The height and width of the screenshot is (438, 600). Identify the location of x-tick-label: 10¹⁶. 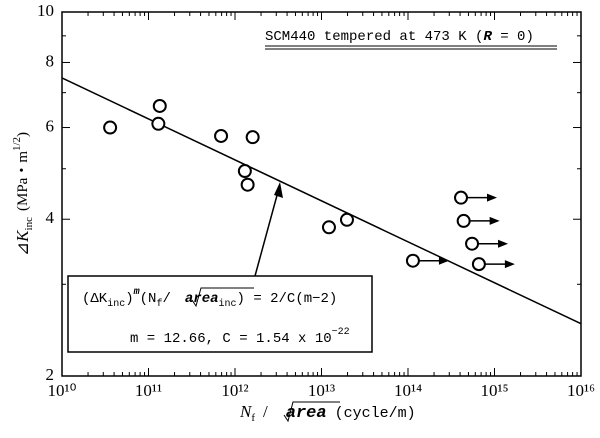
(581, 390).